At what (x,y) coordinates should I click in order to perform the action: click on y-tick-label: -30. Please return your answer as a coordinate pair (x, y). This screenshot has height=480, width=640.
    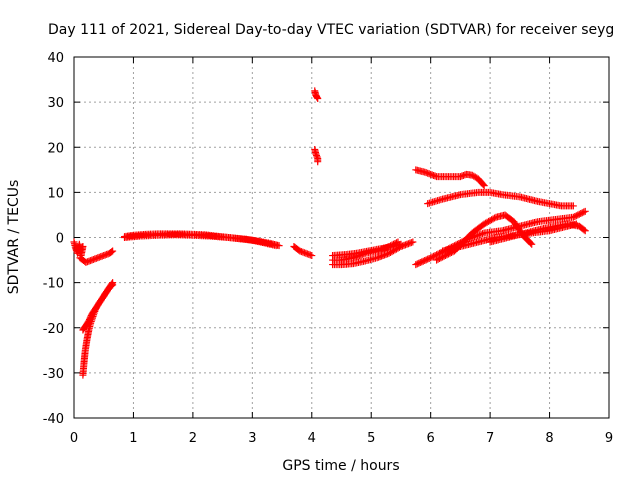
    Looking at the image, I should click on (53, 374).